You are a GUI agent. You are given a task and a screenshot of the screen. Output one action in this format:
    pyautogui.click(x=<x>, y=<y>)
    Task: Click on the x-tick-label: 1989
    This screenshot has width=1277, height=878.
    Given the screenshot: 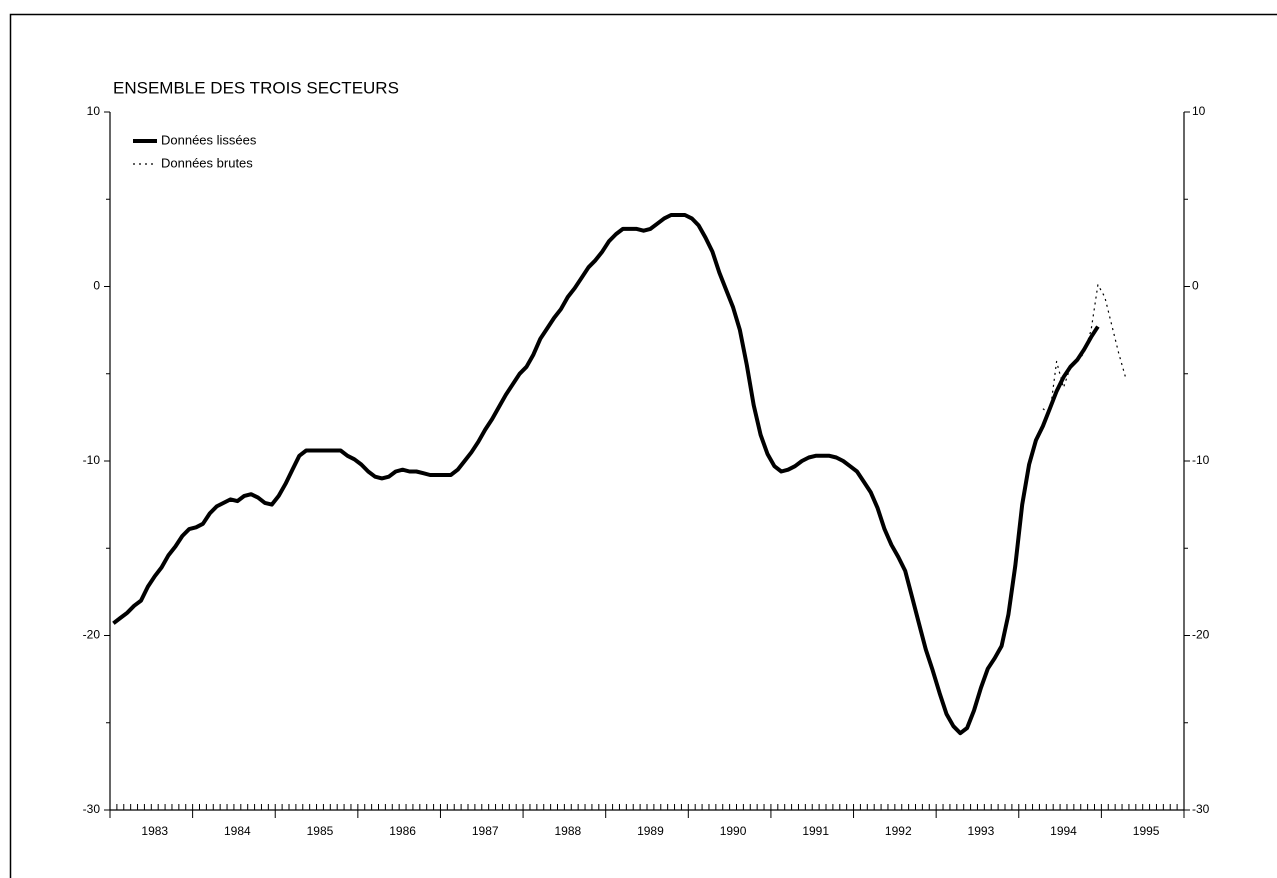 What is the action you would take?
    pyautogui.click(x=650, y=831)
    